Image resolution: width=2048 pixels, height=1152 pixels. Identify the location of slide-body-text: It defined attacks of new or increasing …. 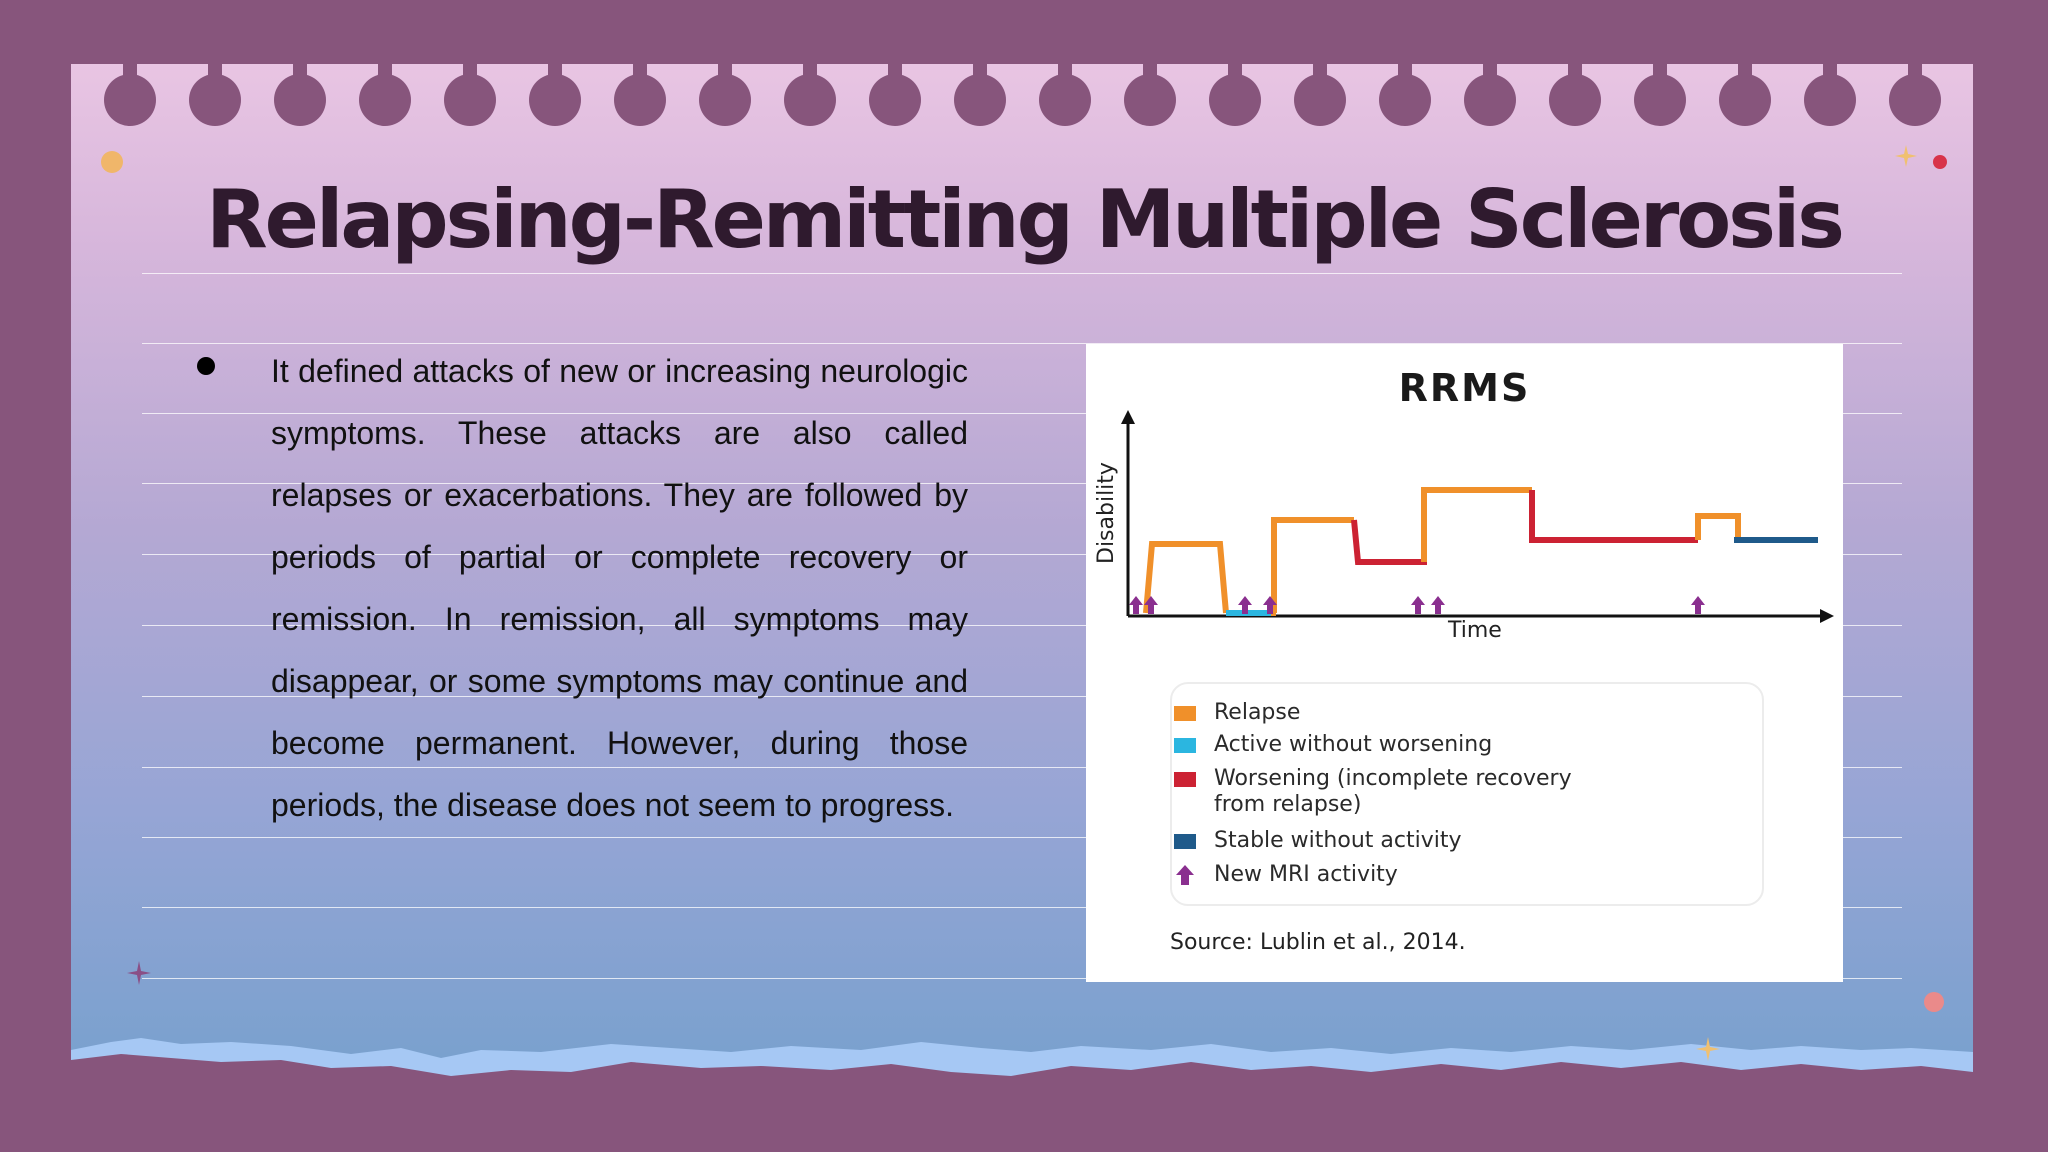
(619, 588).